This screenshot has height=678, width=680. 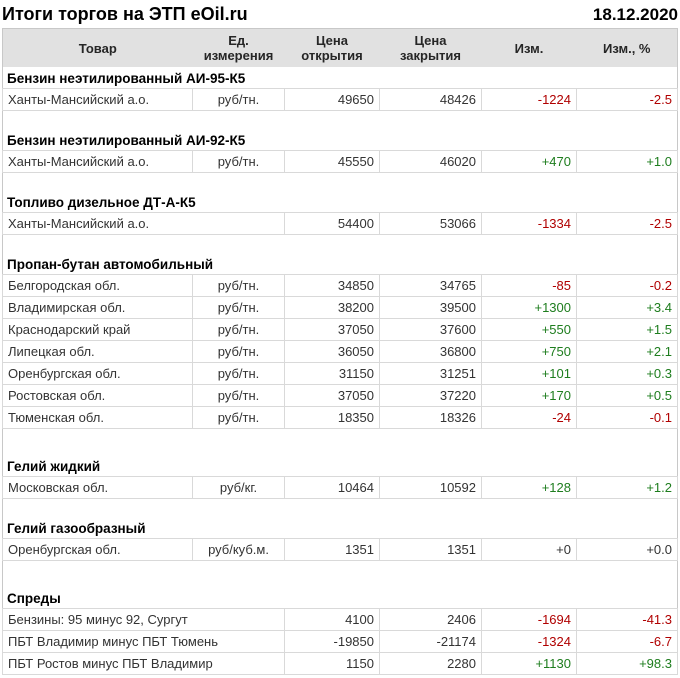 I want to click on section-header-row: Топливо дизельное ДТ-А-К5, so click(x=340, y=202).